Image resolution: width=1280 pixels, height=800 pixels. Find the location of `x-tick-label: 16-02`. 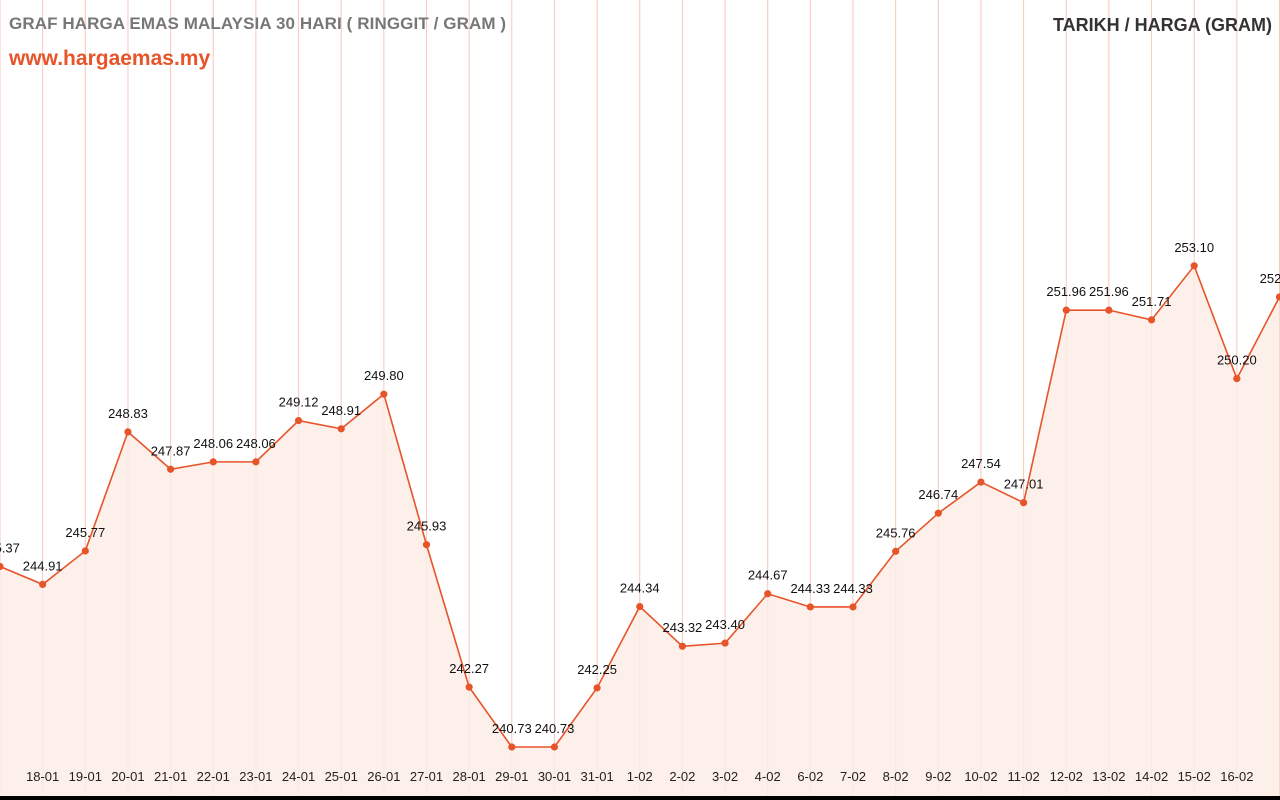

x-tick-label: 16-02 is located at coordinates (1236, 776).